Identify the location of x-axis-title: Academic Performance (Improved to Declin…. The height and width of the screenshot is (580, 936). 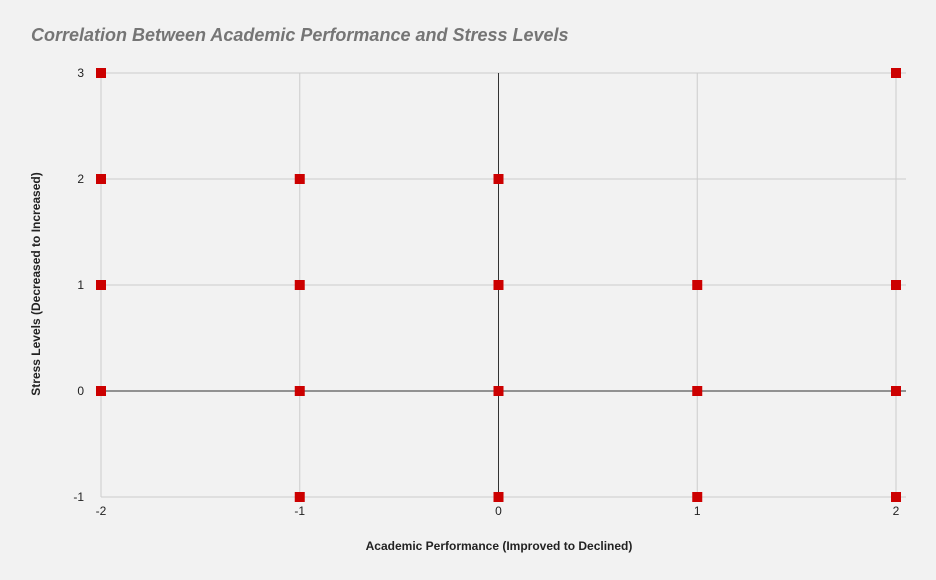
(499, 546).